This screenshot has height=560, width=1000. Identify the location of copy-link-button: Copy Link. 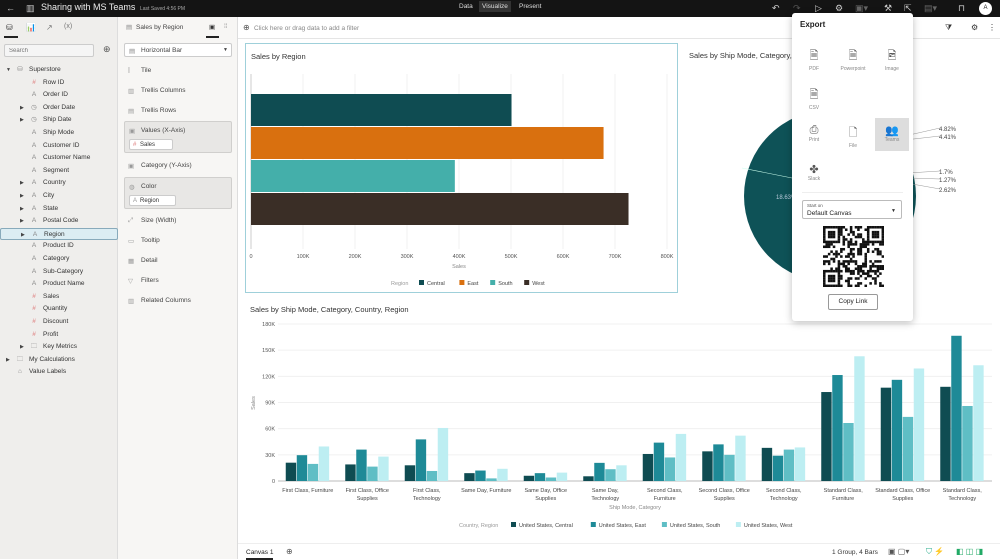
(853, 302).